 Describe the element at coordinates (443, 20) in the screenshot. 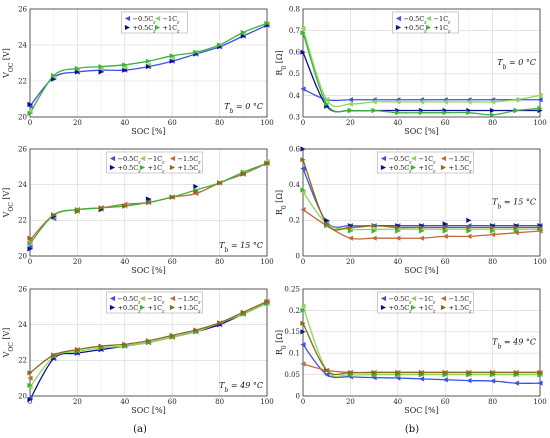

I see `legend-label: −1Cr` at that location.